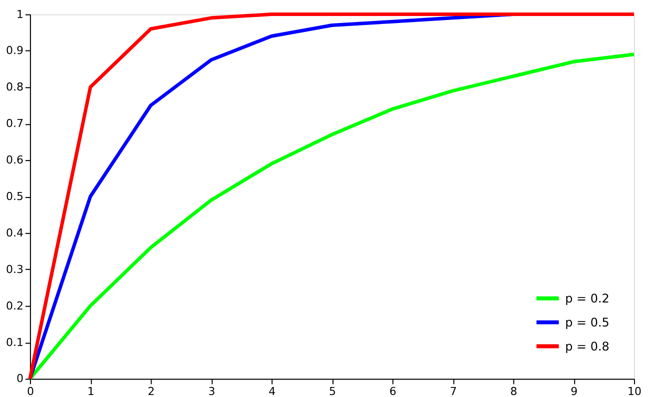  I want to click on y-tick-label: 0.8, so click(15, 87).